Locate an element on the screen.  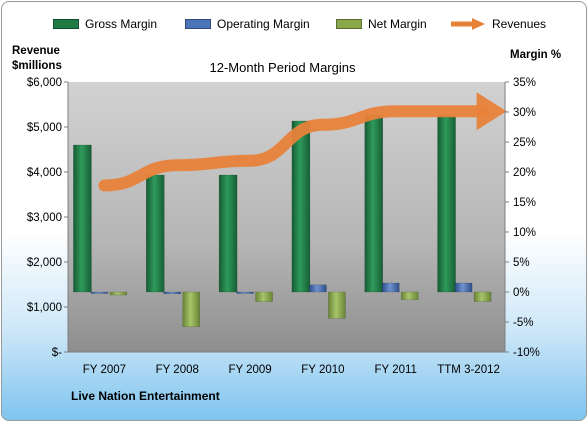
legend-swatch-operating-margin is located at coordinates (198, 24).